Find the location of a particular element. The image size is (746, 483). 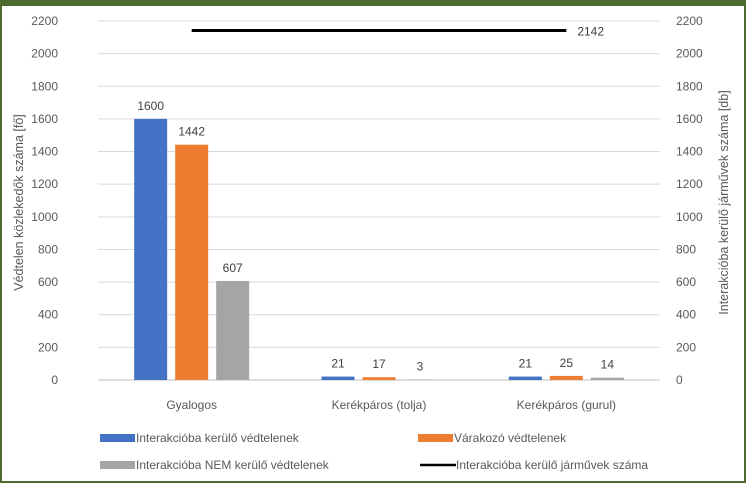

legend-label-interaction-vulnerable: Interakcióba kerülő védtelenek is located at coordinates (218, 438).